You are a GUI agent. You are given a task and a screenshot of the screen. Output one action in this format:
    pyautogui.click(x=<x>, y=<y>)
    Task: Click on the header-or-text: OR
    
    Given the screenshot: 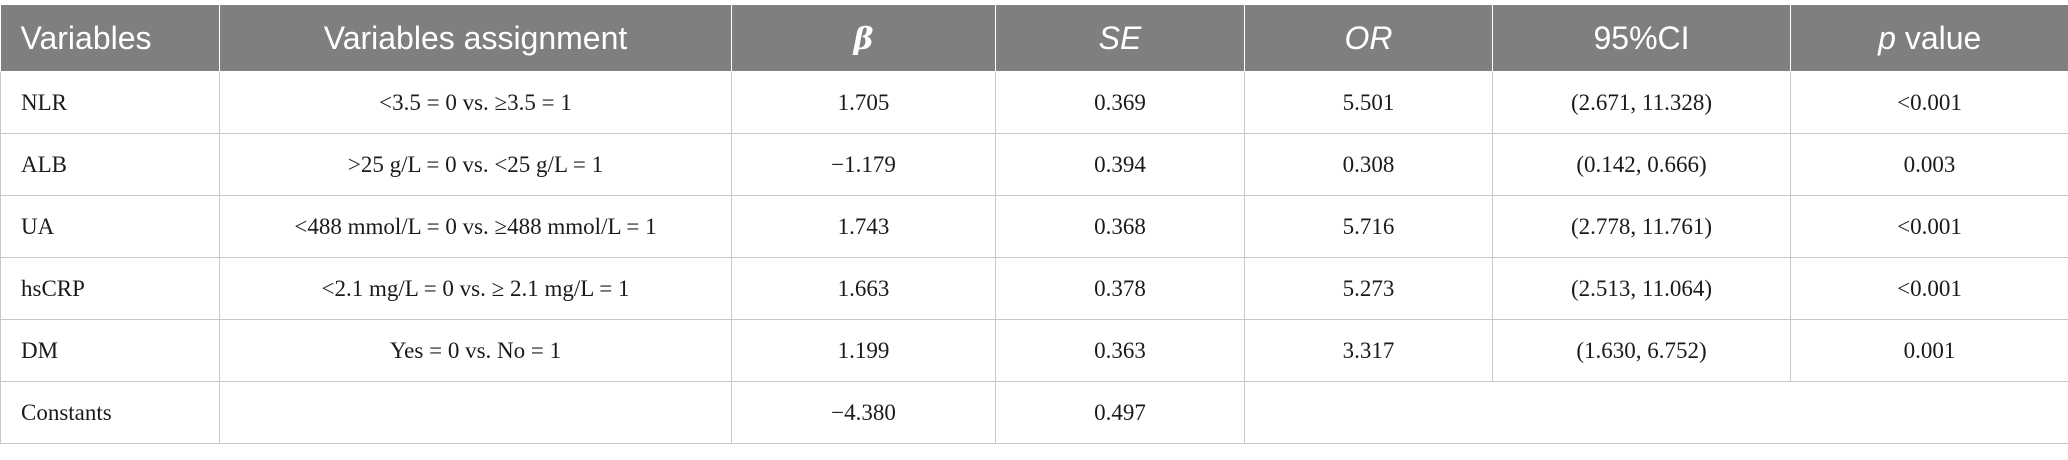 What is the action you would take?
    pyautogui.click(x=1368, y=37)
    